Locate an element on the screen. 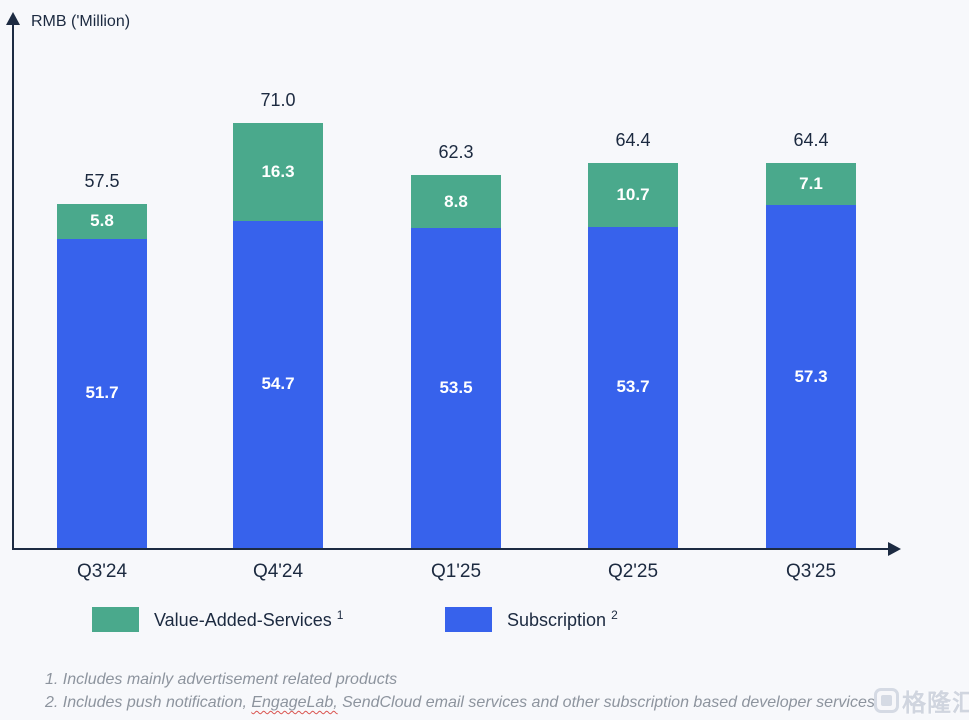  gelonghui-logo-icon is located at coordinates (886, 700).